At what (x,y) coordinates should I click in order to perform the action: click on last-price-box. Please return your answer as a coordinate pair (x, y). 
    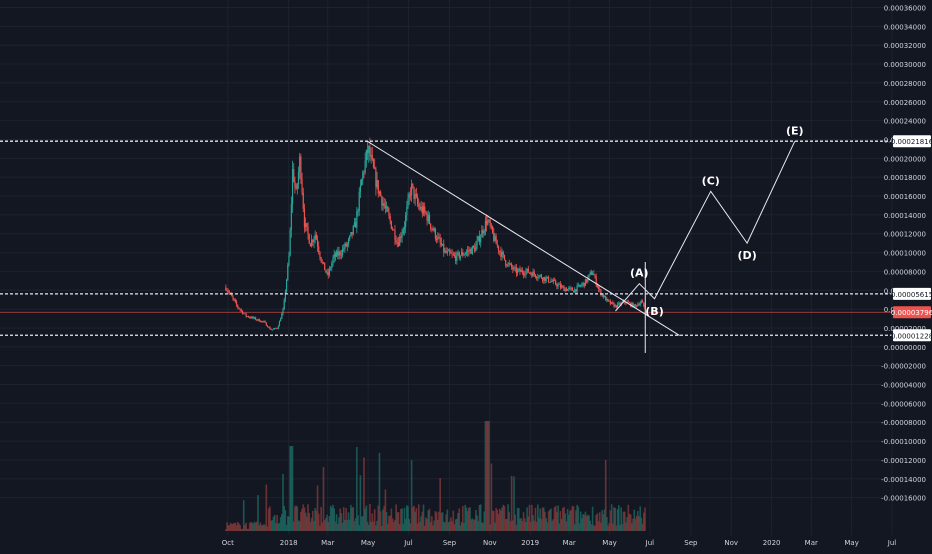
    Looking at the image, I should click on (912, 312).